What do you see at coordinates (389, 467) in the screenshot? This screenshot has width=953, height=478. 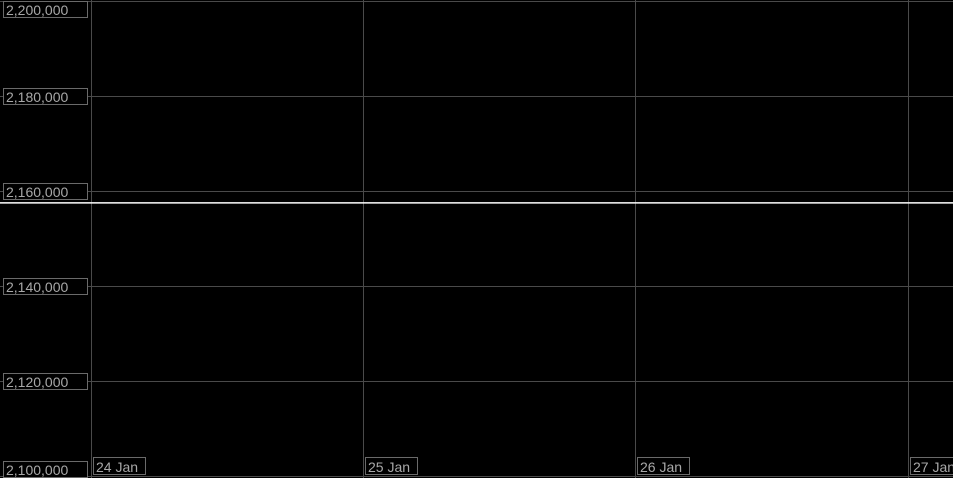 I see `x-tick-label: 25 Jan` at bounding box center [389, 467].